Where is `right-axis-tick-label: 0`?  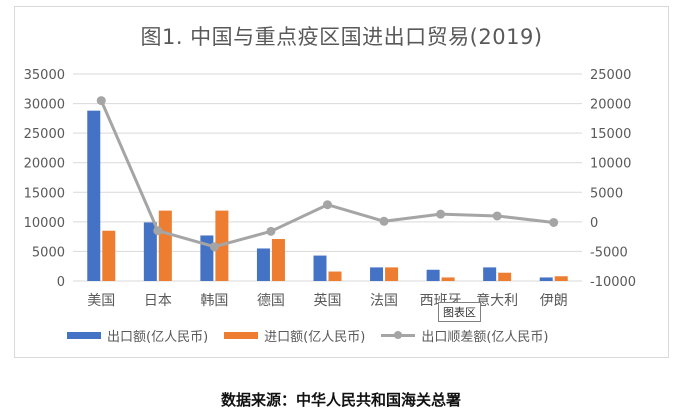
right-axis-tick-label: 0 is located at coordinates (594, 223).